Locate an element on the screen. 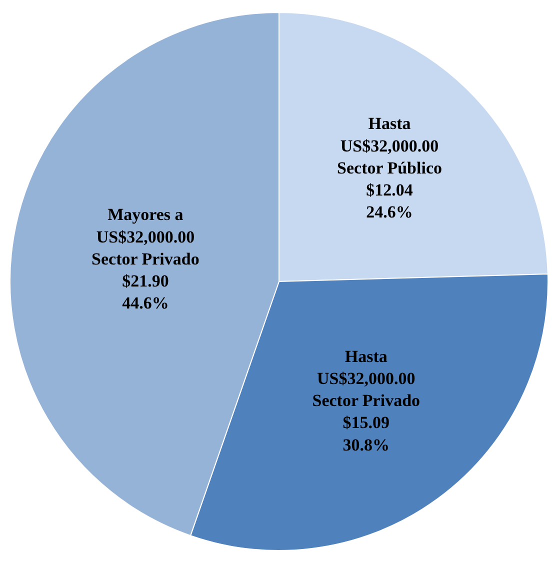 The height and width of the screenshot is (563, 558). slice-label: Hasta US$32,000.00 Sector Público is located at coordinates (389, 146).